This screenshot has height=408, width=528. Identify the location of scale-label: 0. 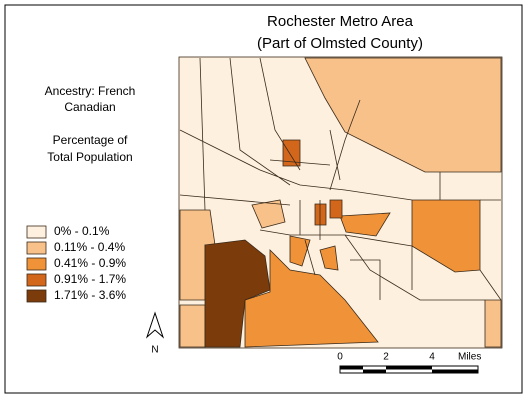
(340, 357).